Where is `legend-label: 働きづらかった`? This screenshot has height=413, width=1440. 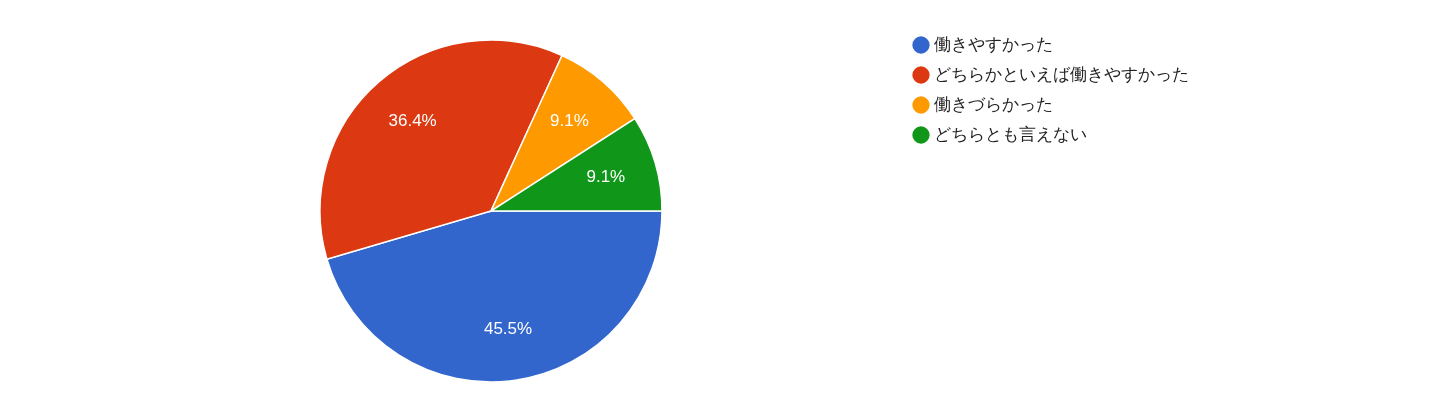 legend-label: 働きづらかった is located at coordinates (993, 104).